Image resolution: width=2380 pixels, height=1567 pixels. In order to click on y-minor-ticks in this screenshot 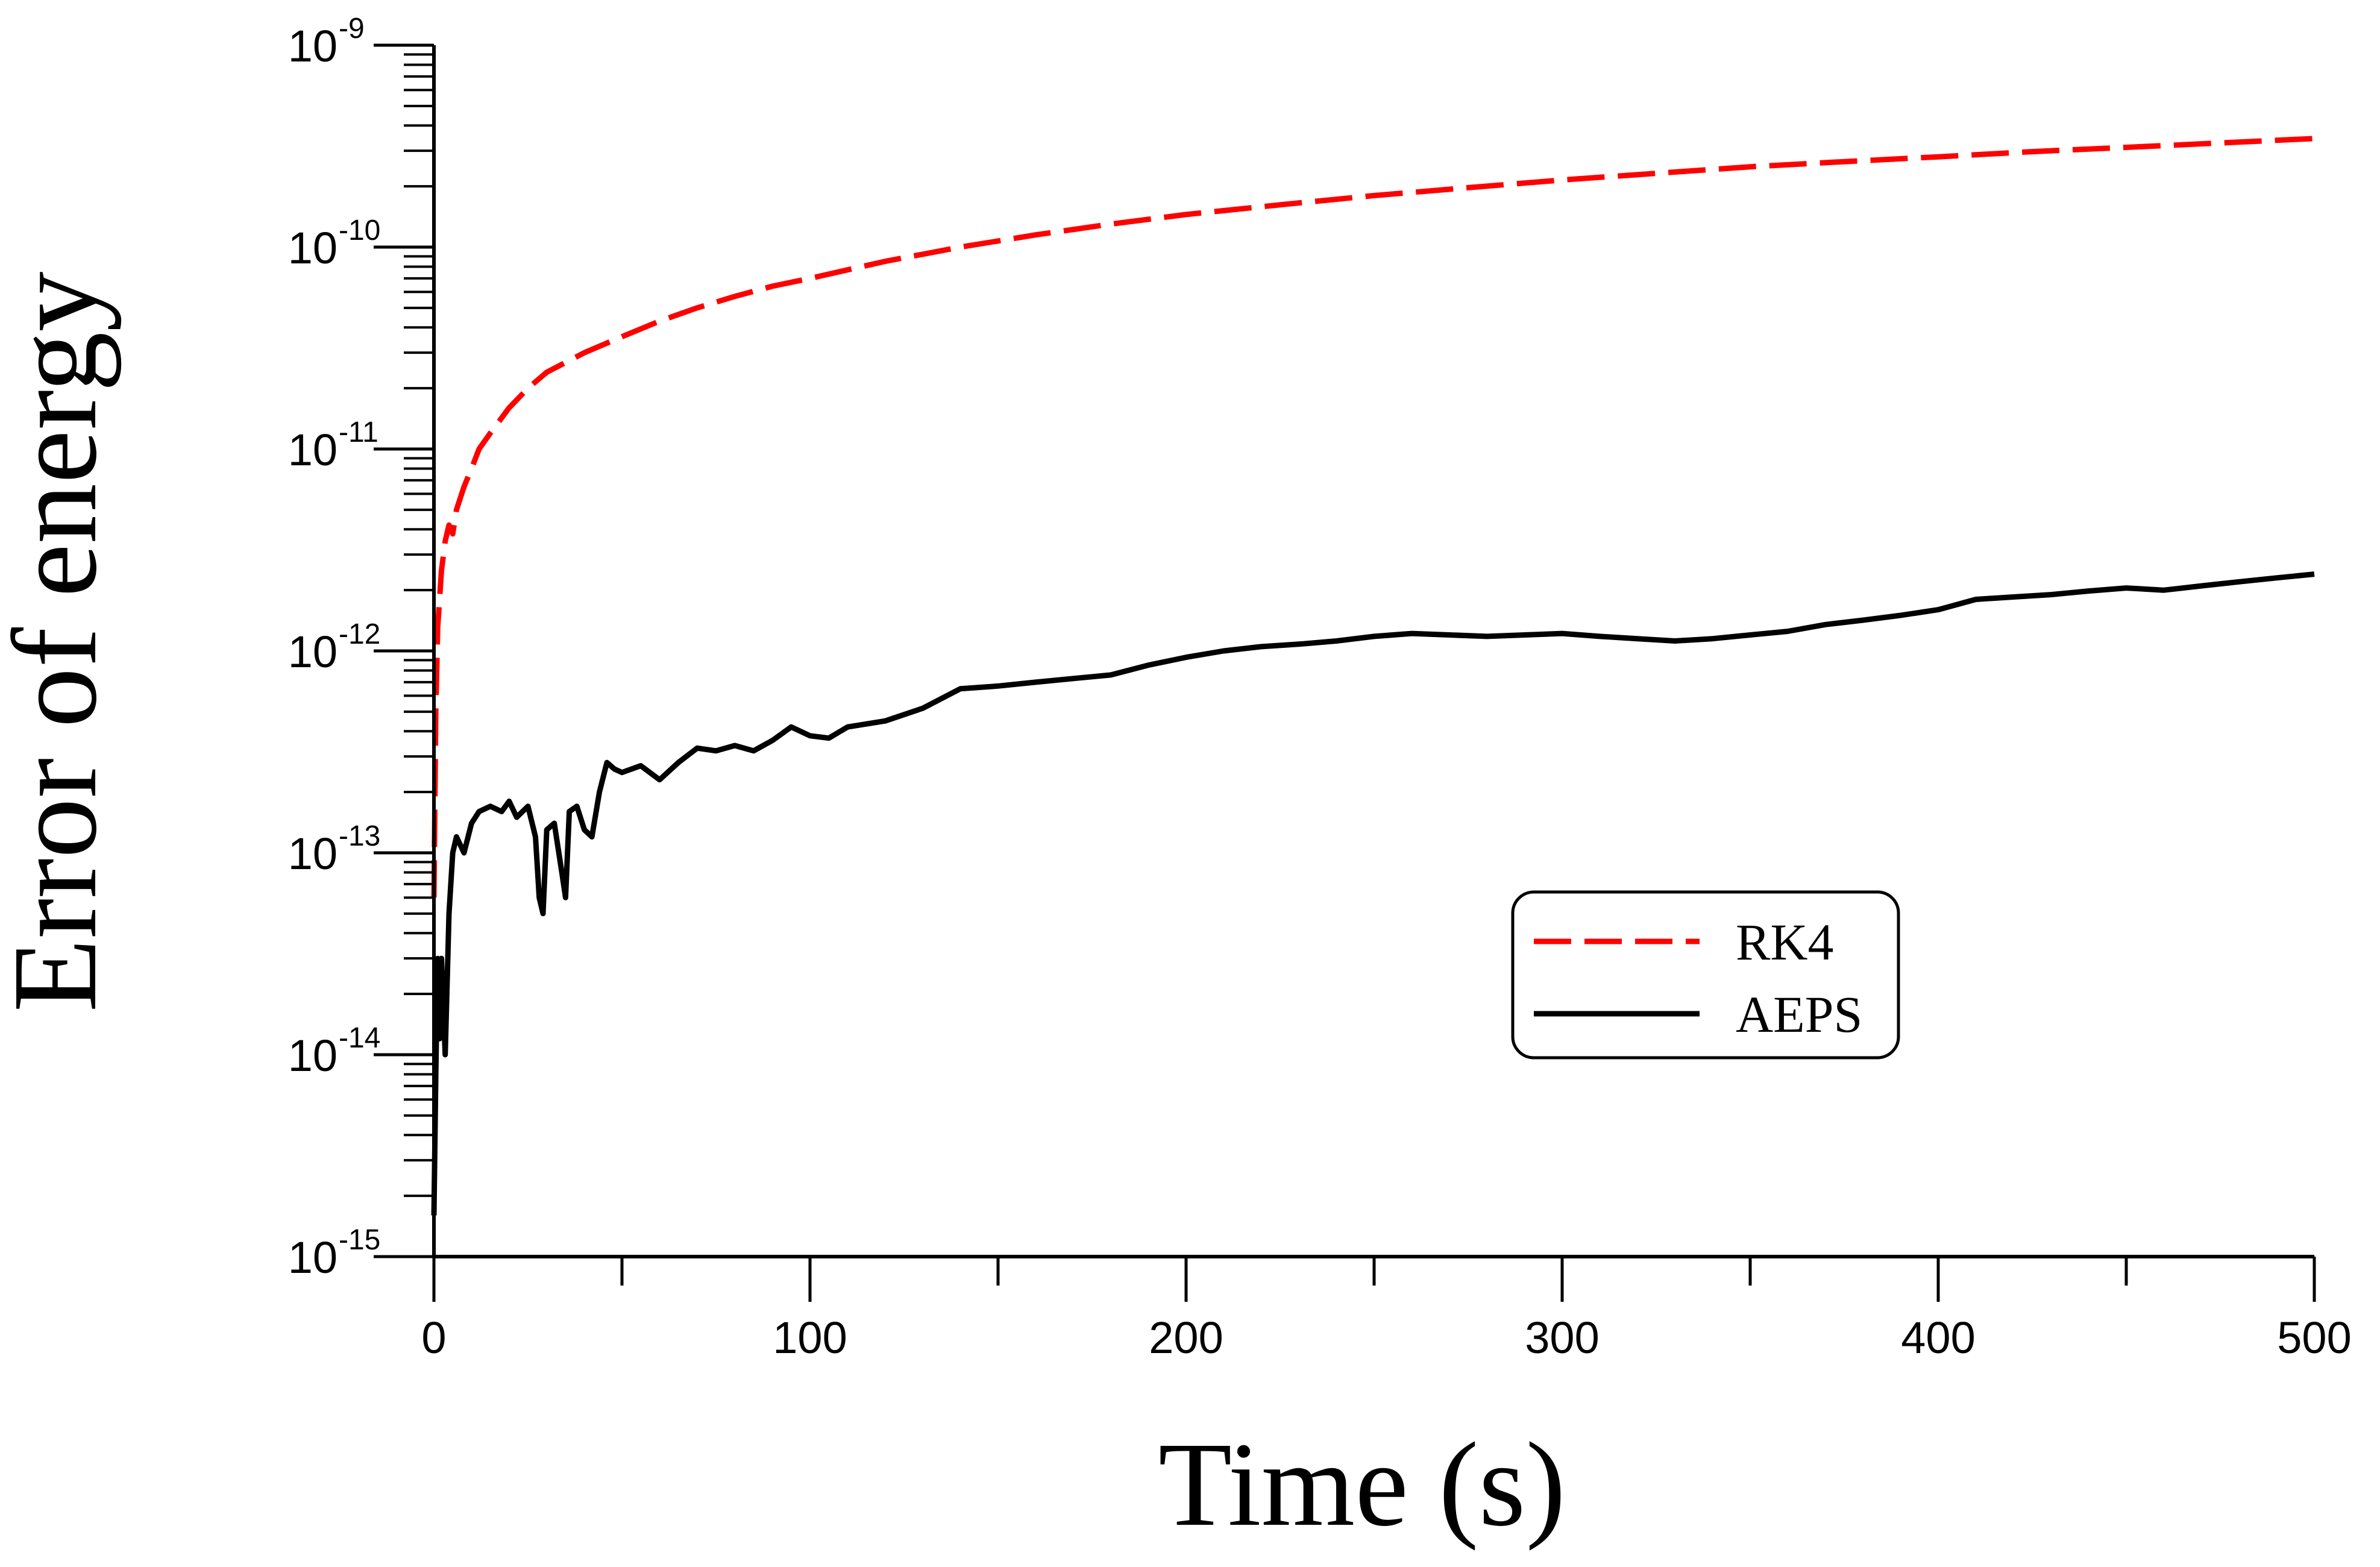, I will do `click(419, 625)`.